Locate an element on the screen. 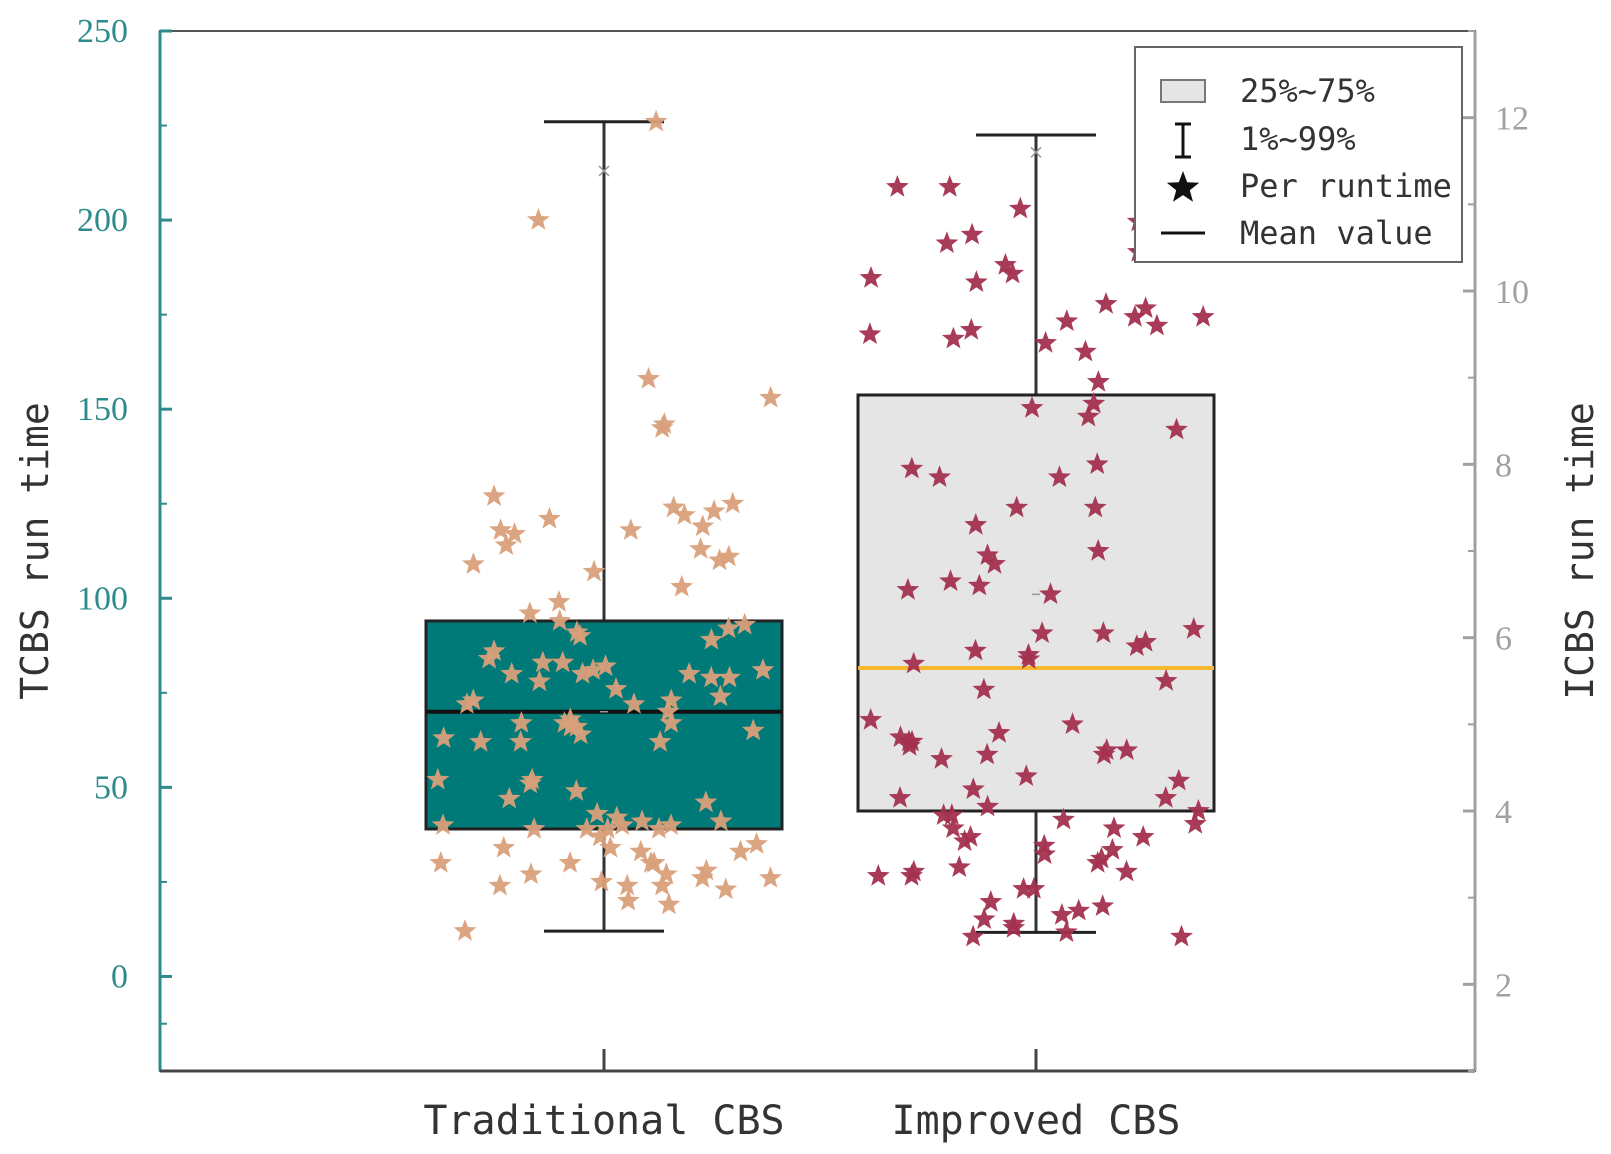 Image resolution: width=1611 pixels, height=1154 pixels. y-right-tick-label: 12 is located at coordinates (1512, 119).